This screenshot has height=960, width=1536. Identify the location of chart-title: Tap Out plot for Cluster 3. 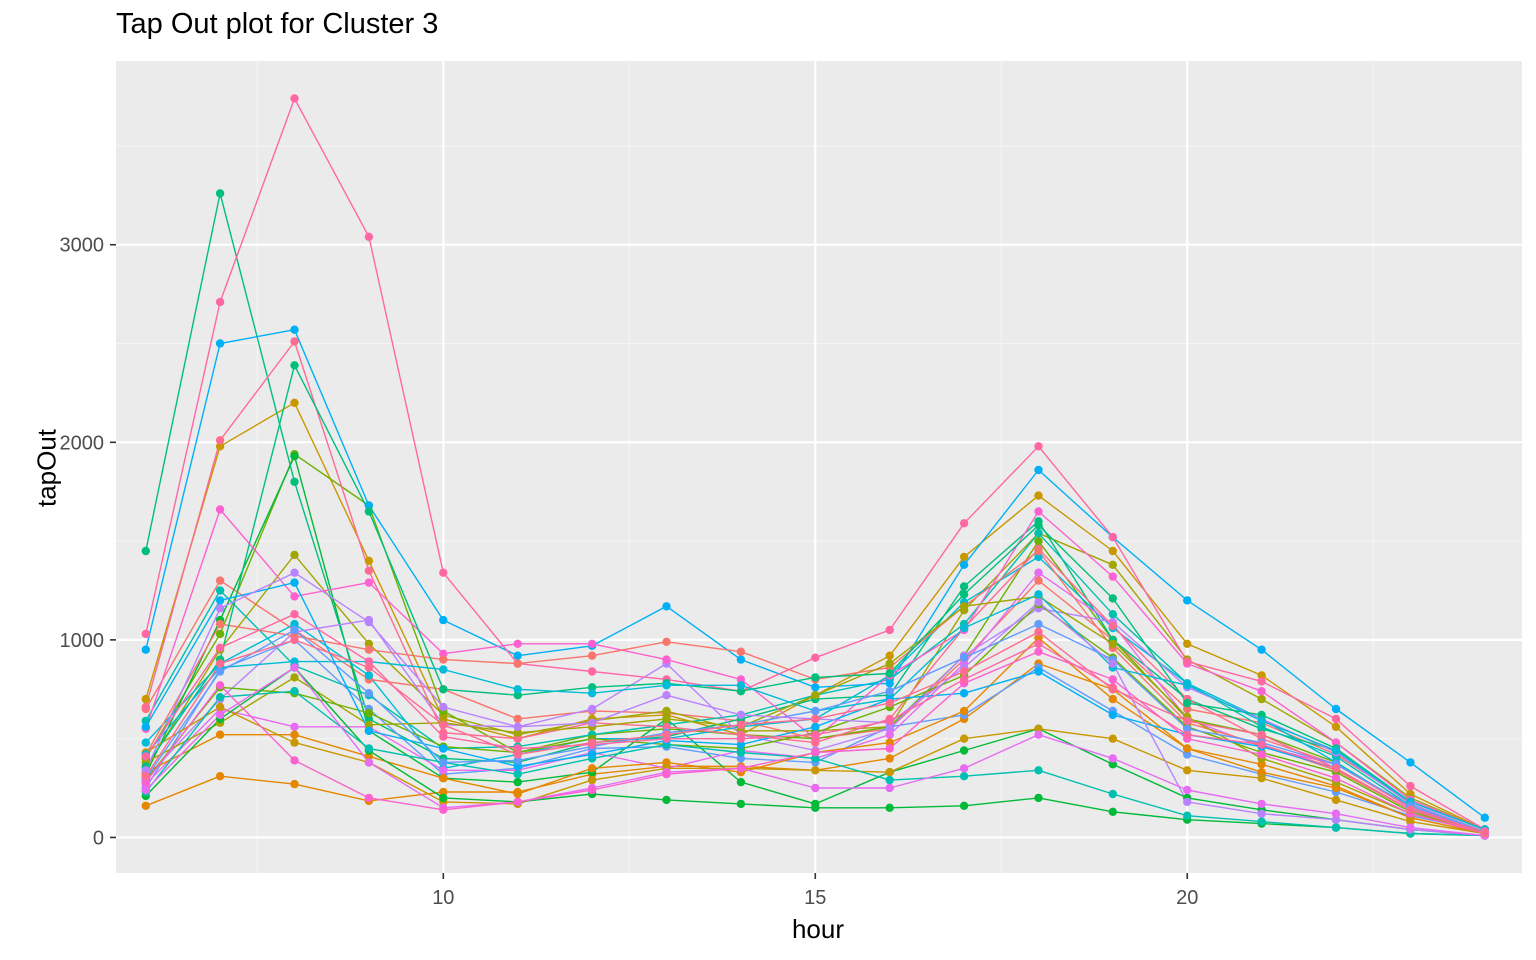
(277, 24).